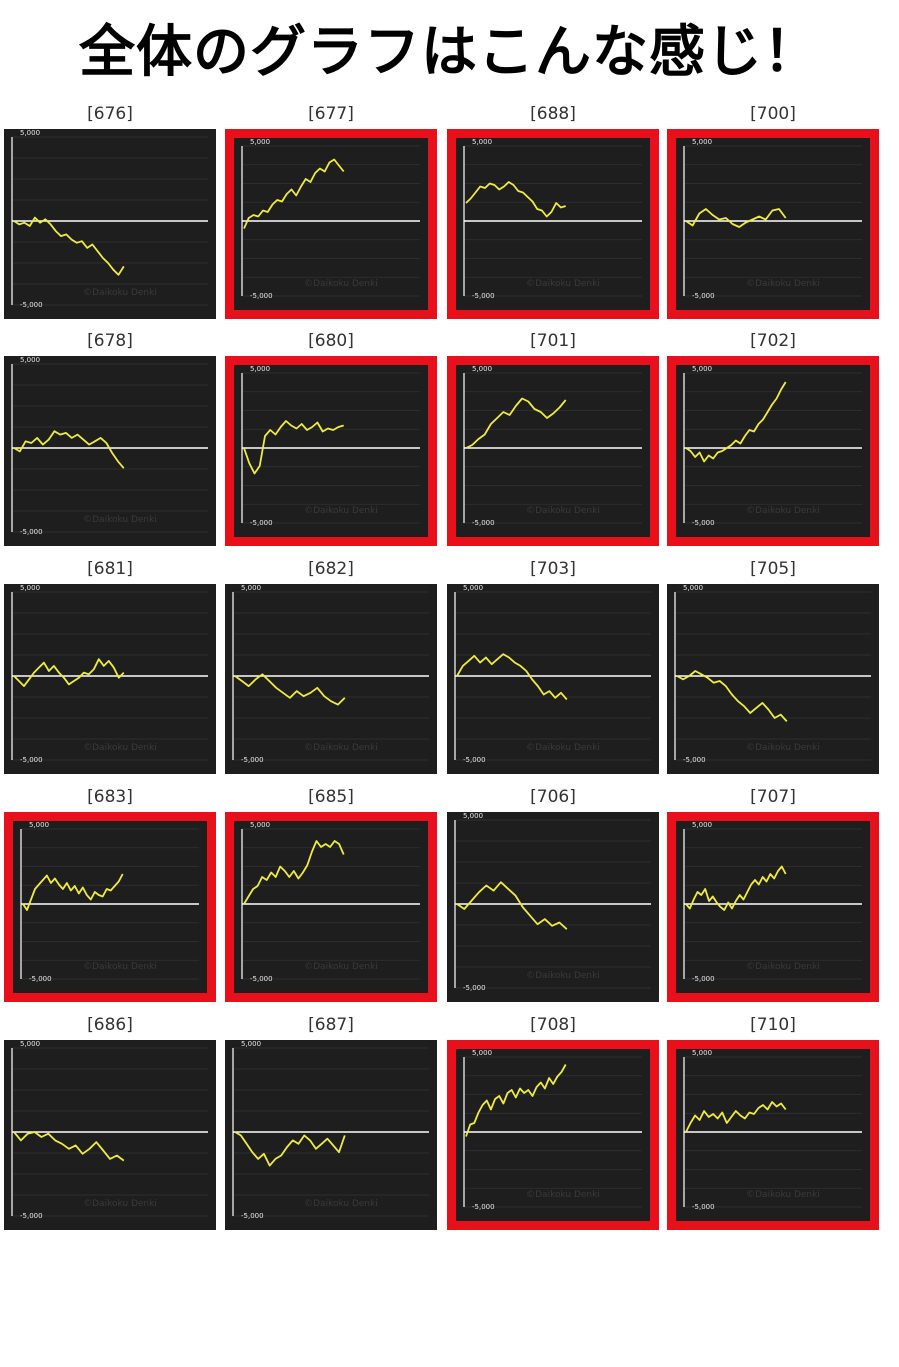  What do you see at coordinates (110, 1025) in the screenshot?
I see `chart-id-label: [686]` at bounding box center [110, 1025].